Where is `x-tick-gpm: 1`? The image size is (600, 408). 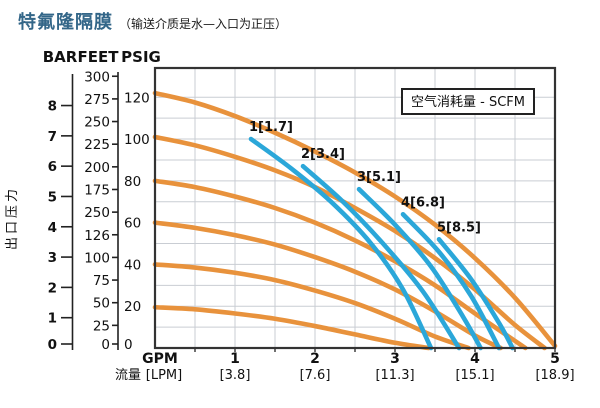
x-tick-gpm: 1 is located at coordinates (235, 359).